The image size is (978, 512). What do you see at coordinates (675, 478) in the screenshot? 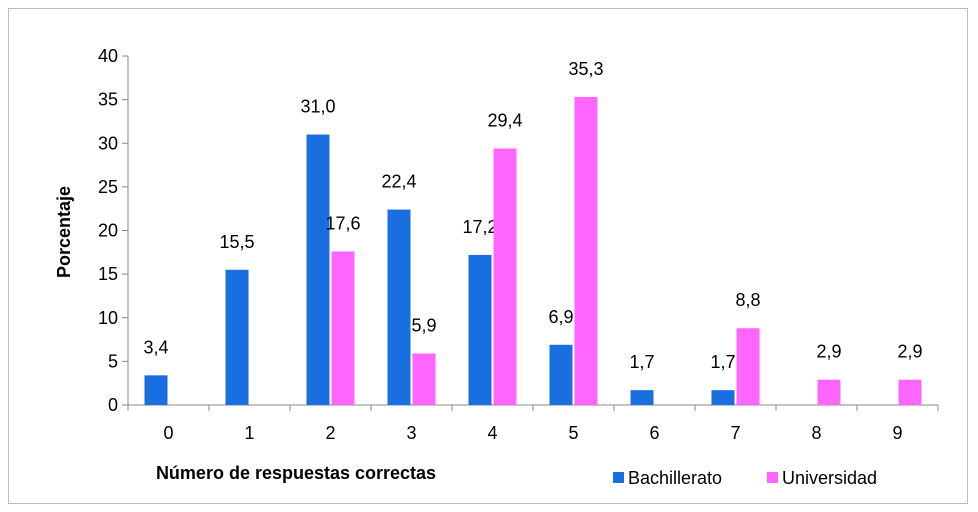
I see `legend-label: Bachillerato` at bounding box center [675, 478].